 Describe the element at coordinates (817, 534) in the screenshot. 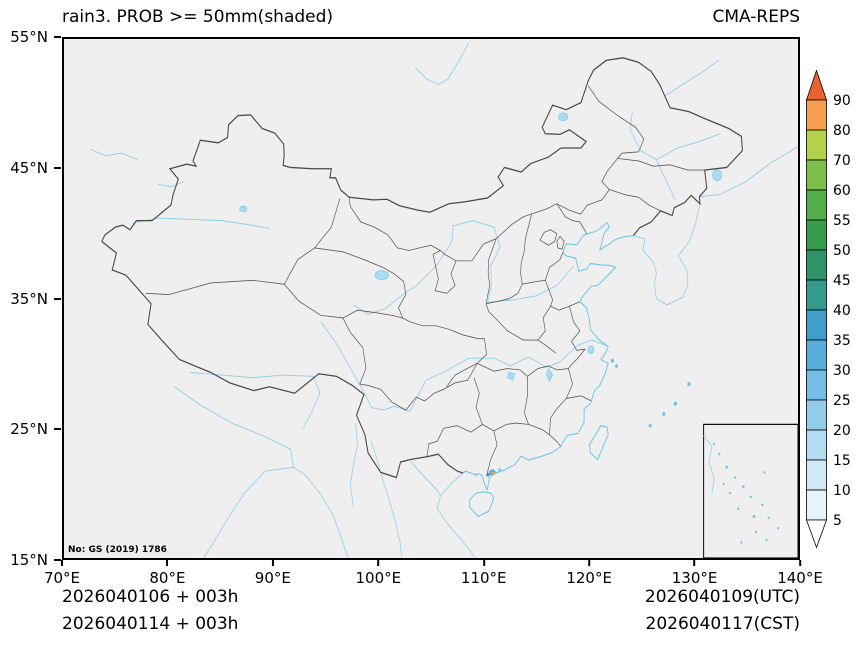

I see `colorbar-under-arrow` at that location.